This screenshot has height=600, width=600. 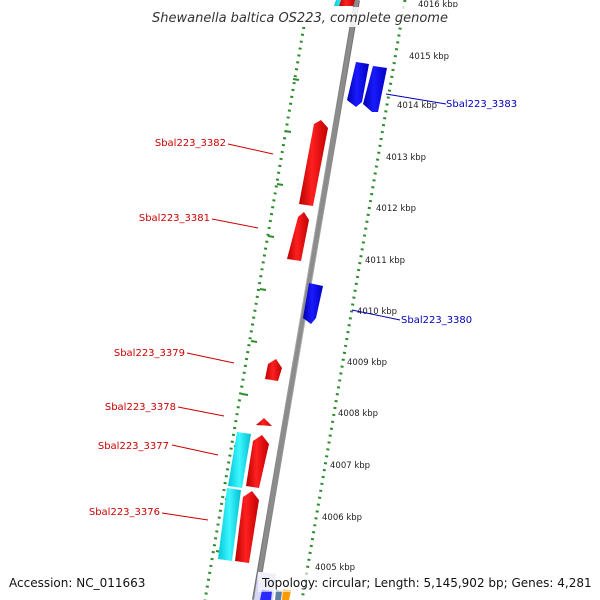 What do you see at coordinates (377, 312) in the screenshot?
I see `tick-label: 4010 kbp` at bounding box center [377, 312].